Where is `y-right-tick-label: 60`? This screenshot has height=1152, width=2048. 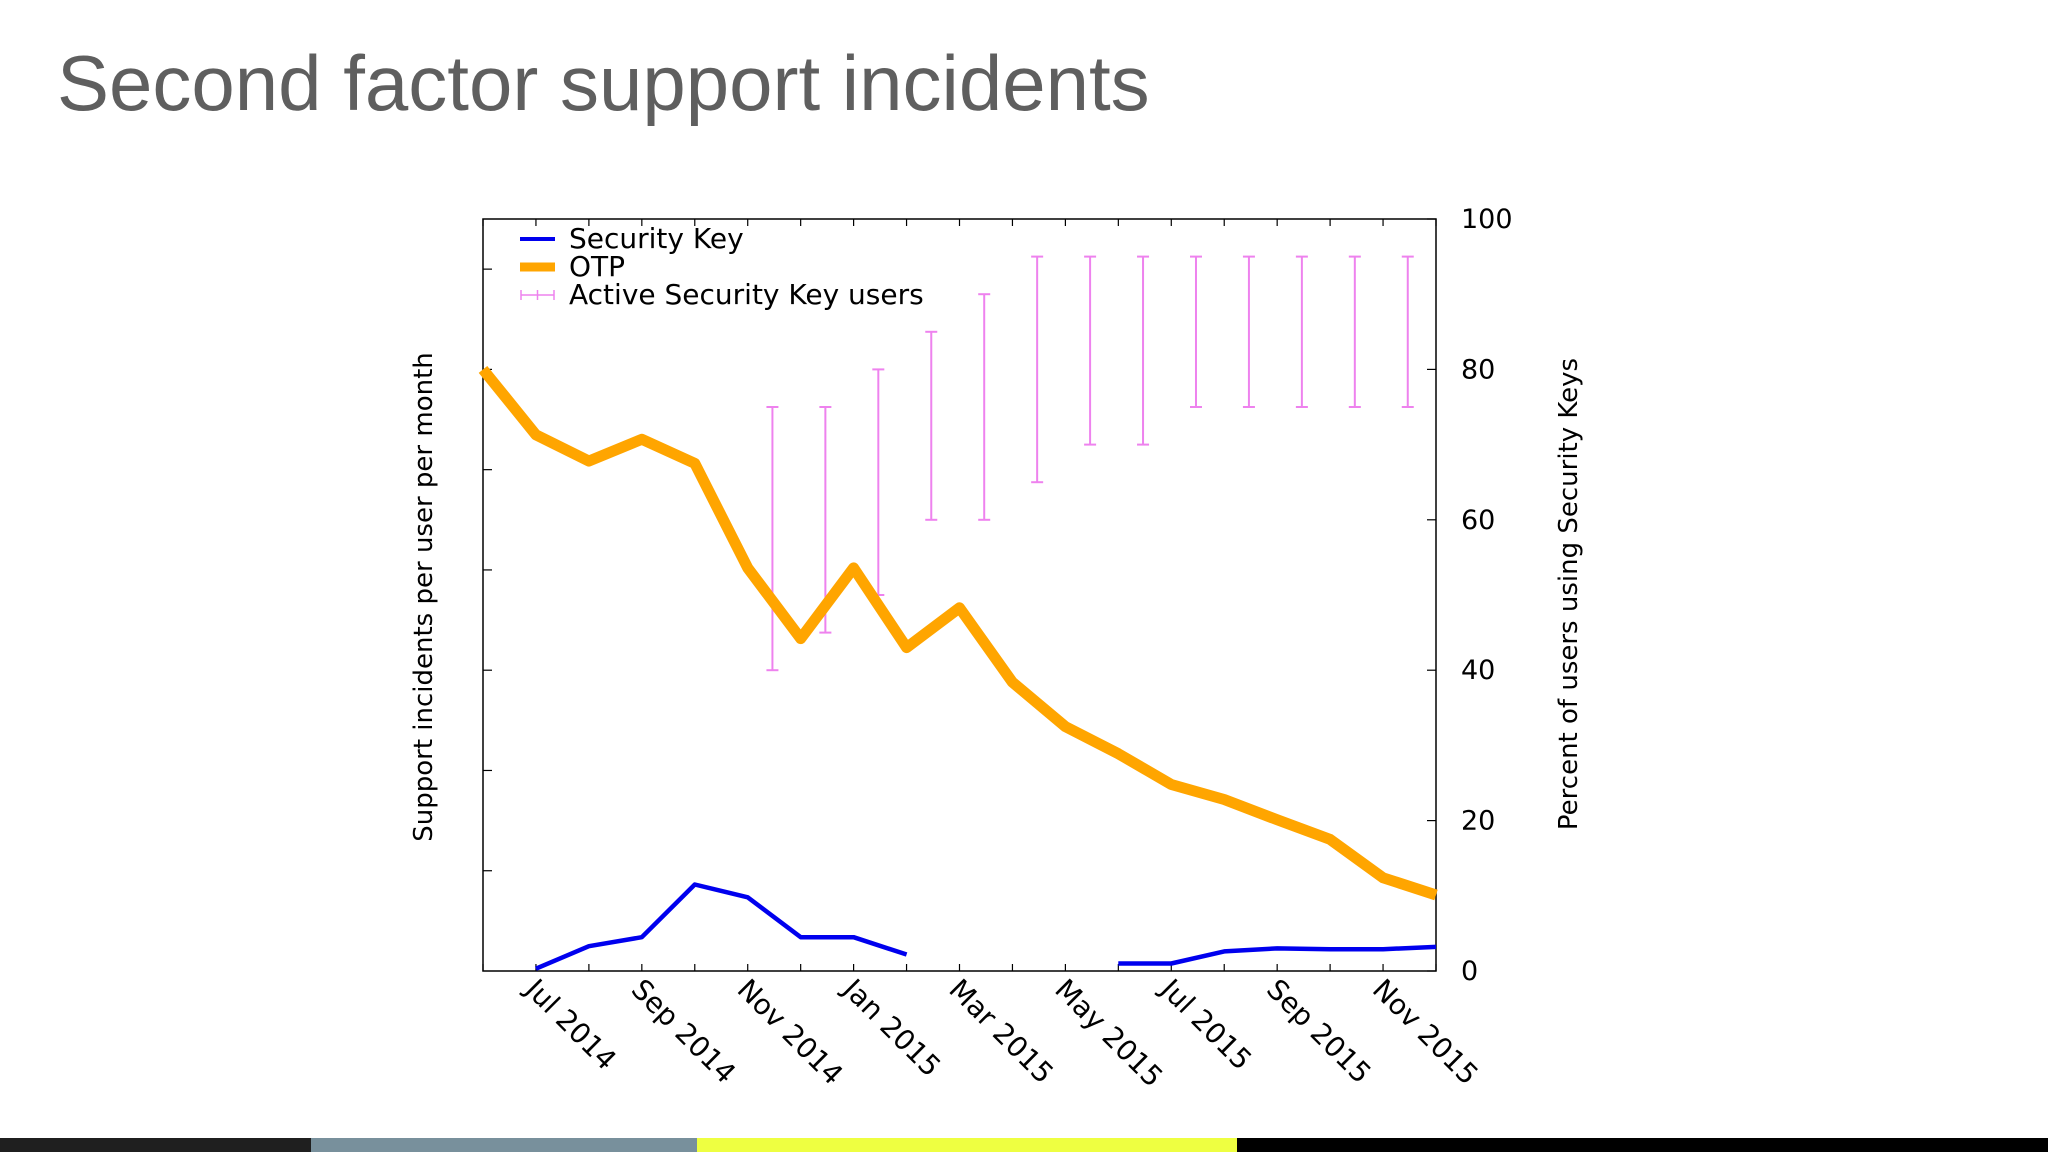 y-right-tick-label: 60 is located at coordinates (1478, 520).